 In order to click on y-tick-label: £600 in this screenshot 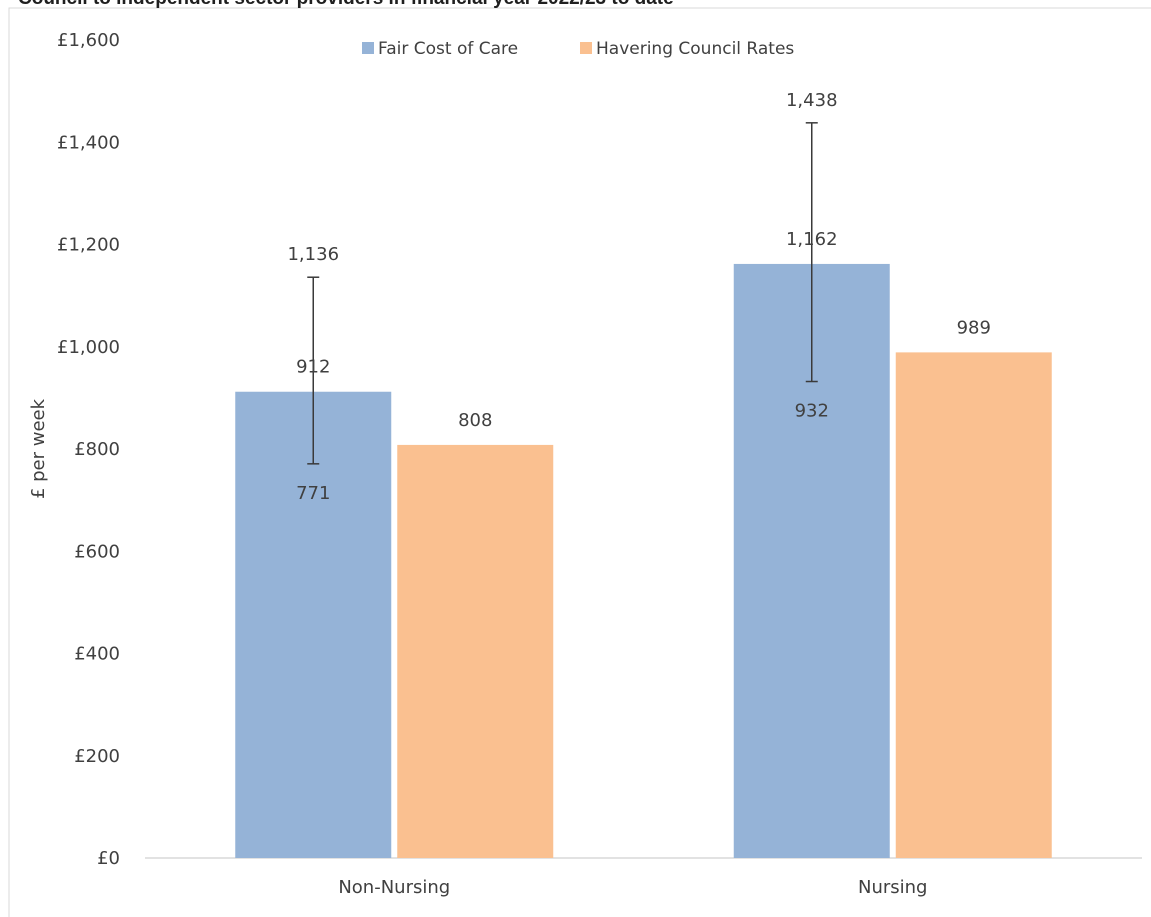, I will do `click(97, 551)`.